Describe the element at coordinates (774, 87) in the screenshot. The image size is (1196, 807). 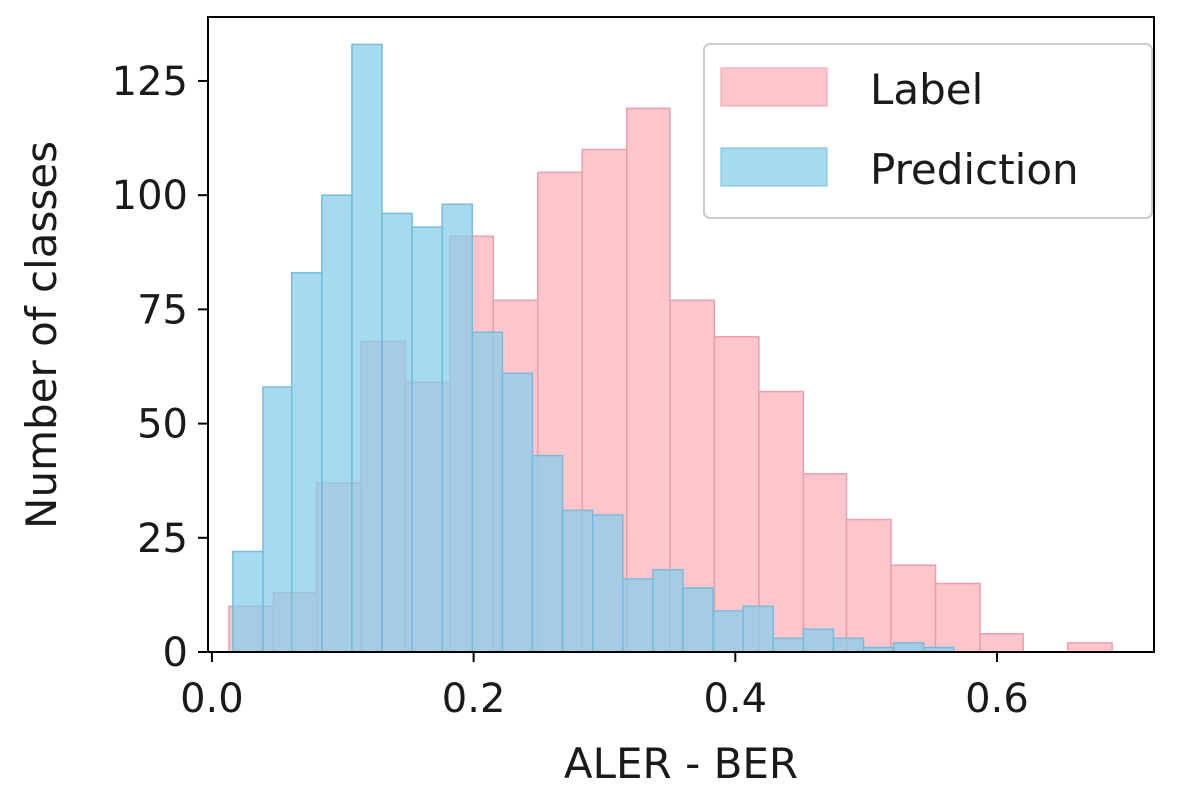
I see `legend-swatch-label` at that location.